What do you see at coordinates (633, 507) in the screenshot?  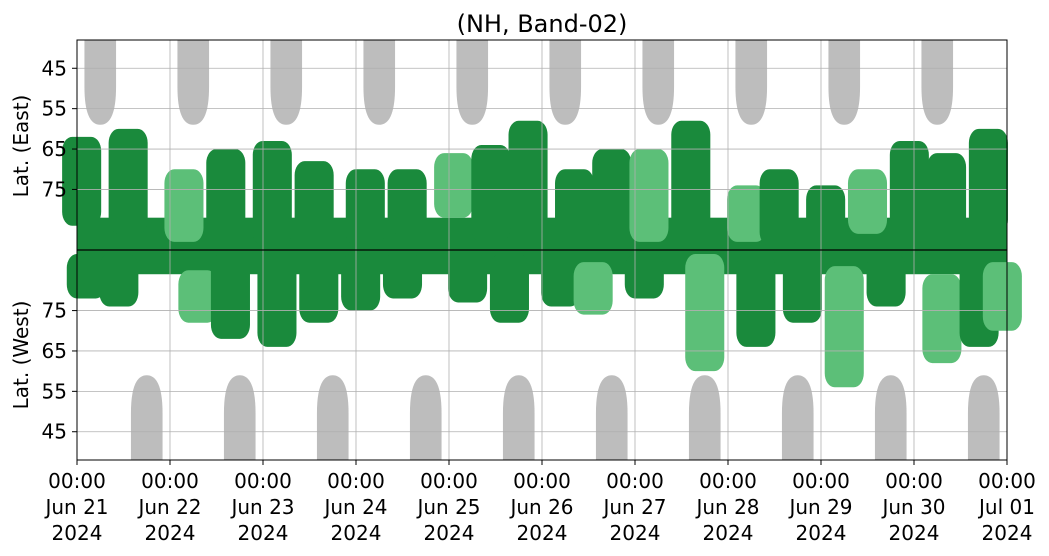 I see `x-tick-label-6-1: Jun 27` at bounding box center [633, 507].